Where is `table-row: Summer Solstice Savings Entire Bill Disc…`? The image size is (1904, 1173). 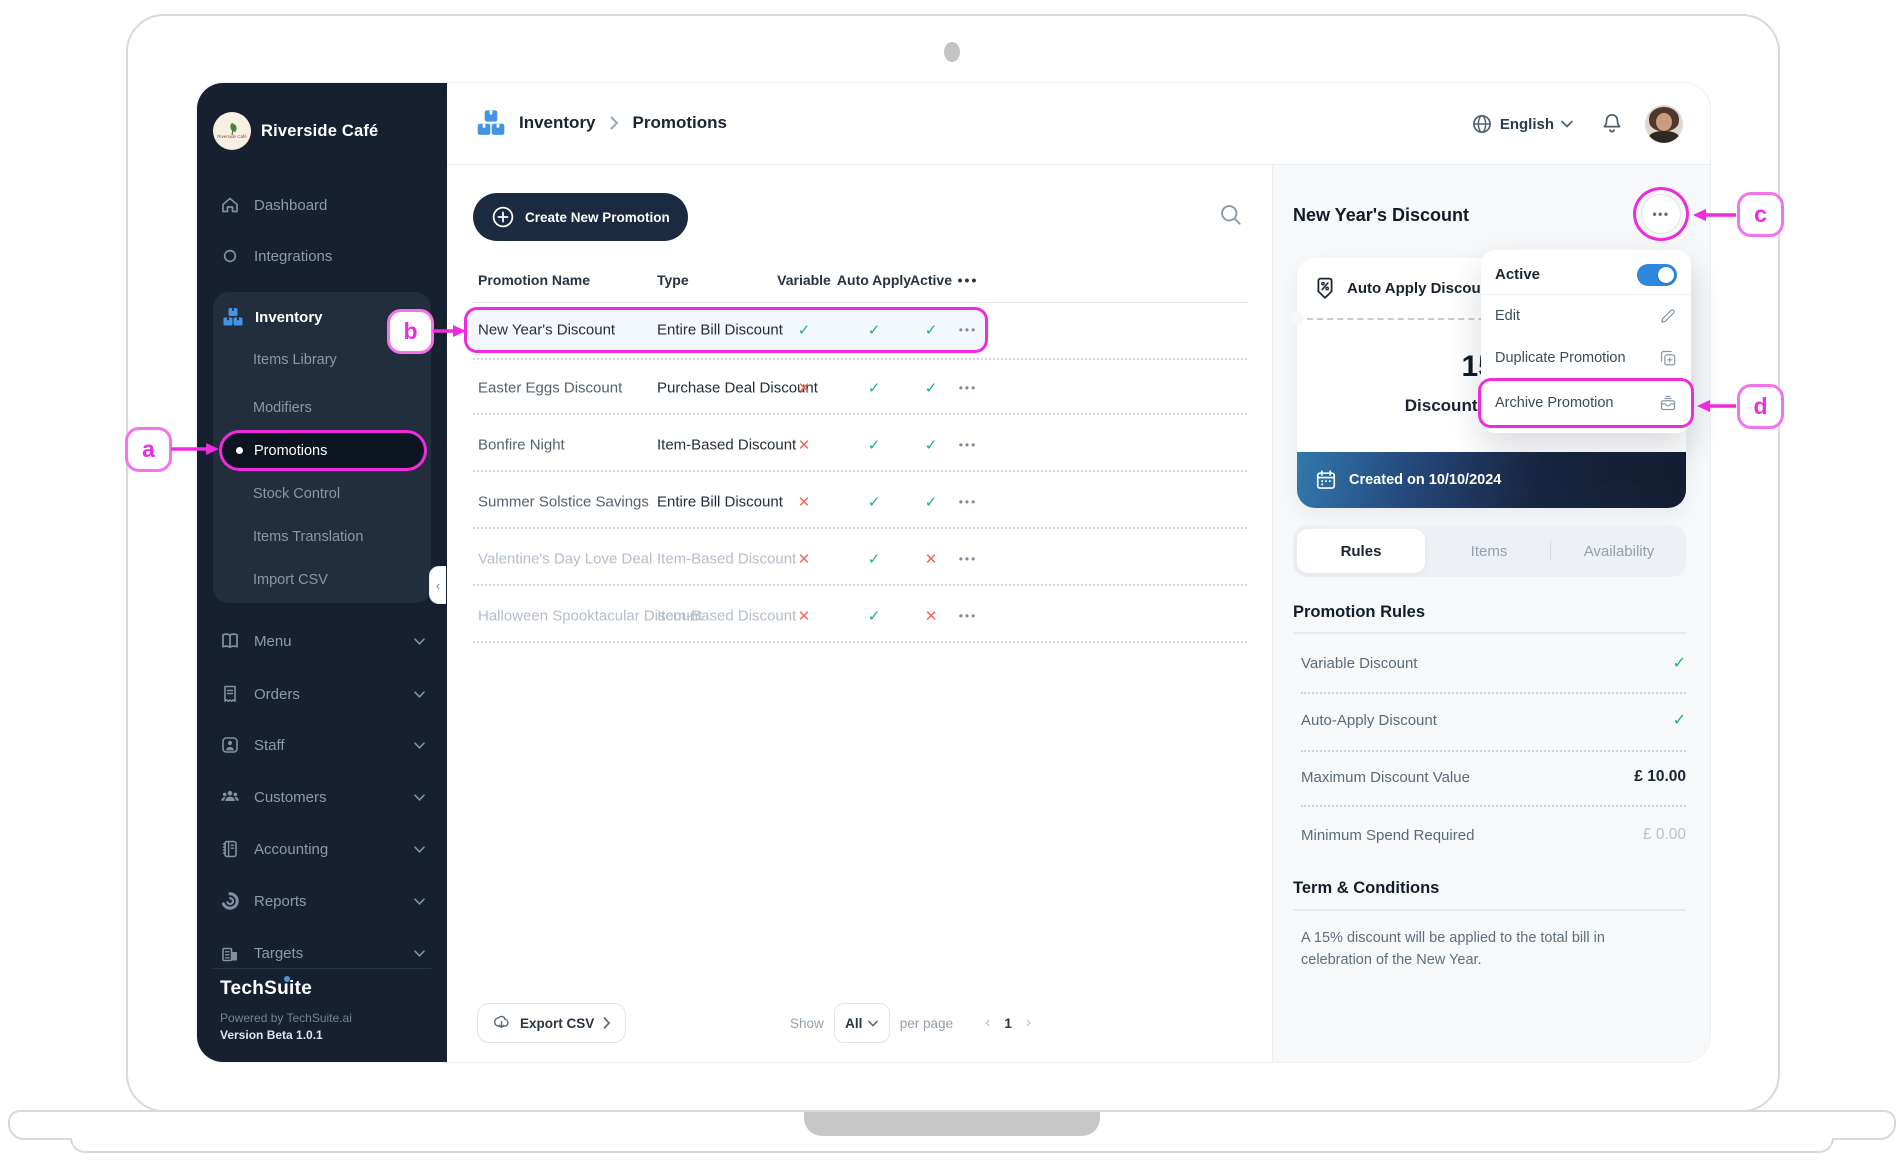
table-row: Summer Solstice Savings Entire Bill Disc… is located at coordinates (726, 502).